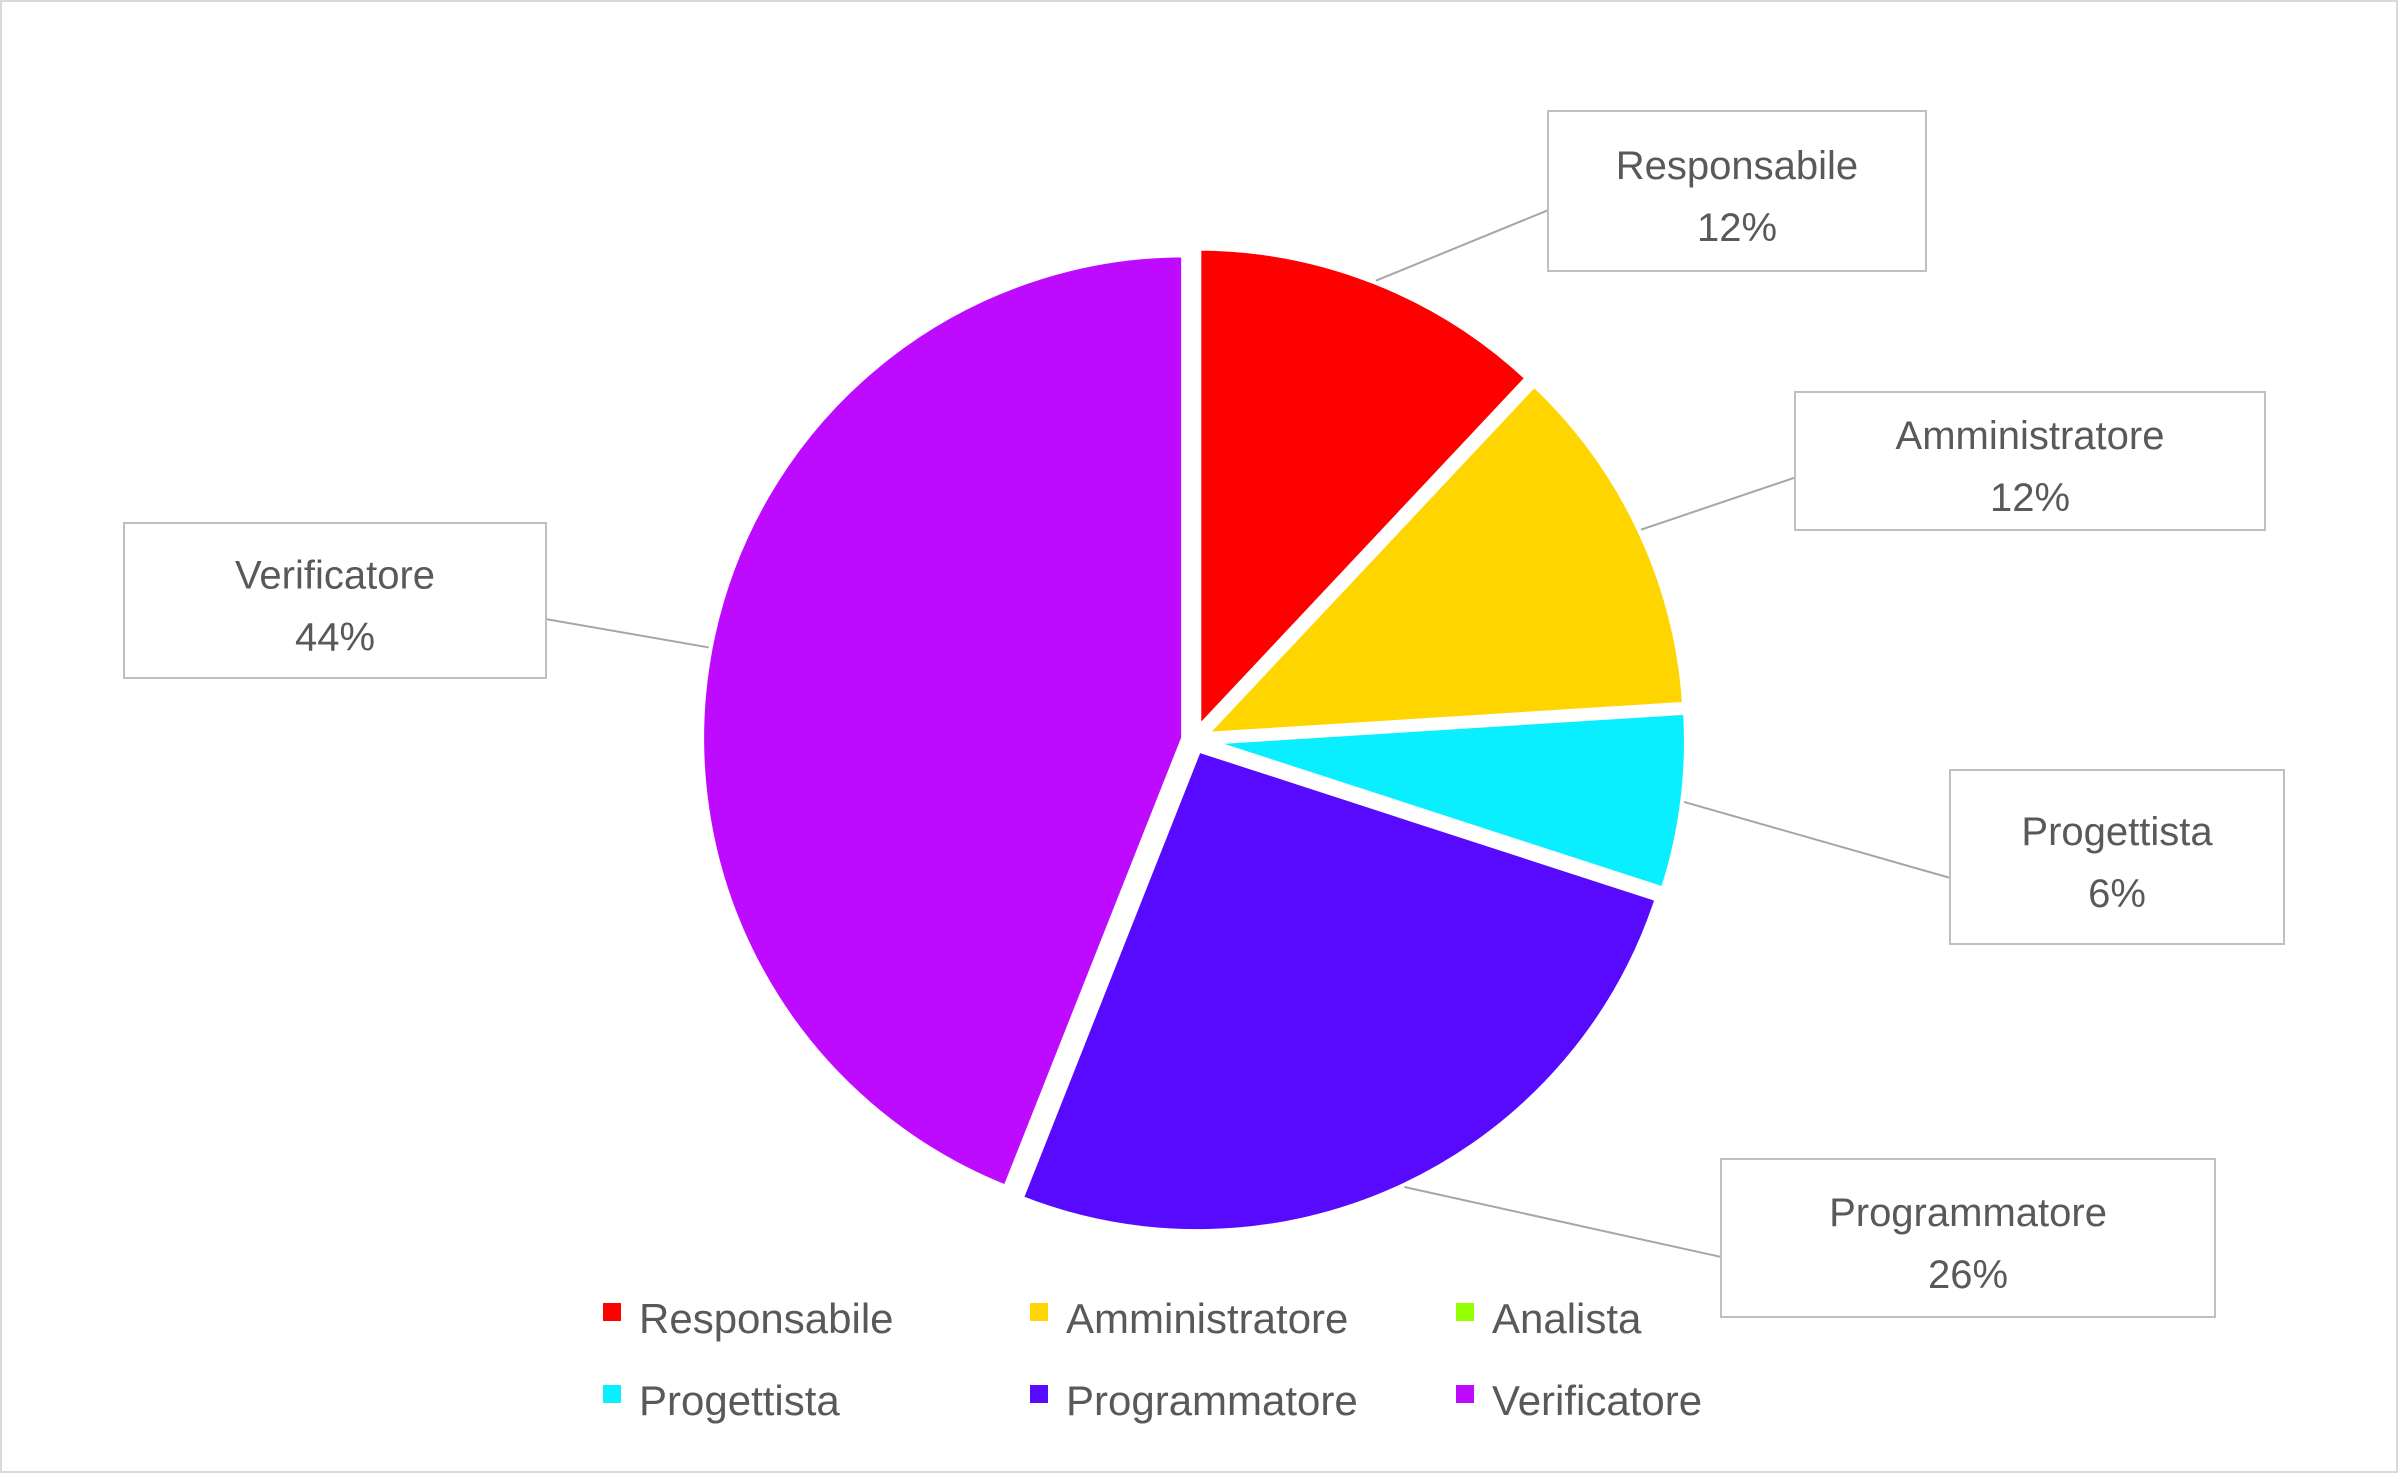 Image resolution: width=2398 pixels, height=1473 pixels. What do you see at coordinates (1968, 1275) in the screenshot?
I see `callout-percent: 26%` at bounding box center [1968, 1275].